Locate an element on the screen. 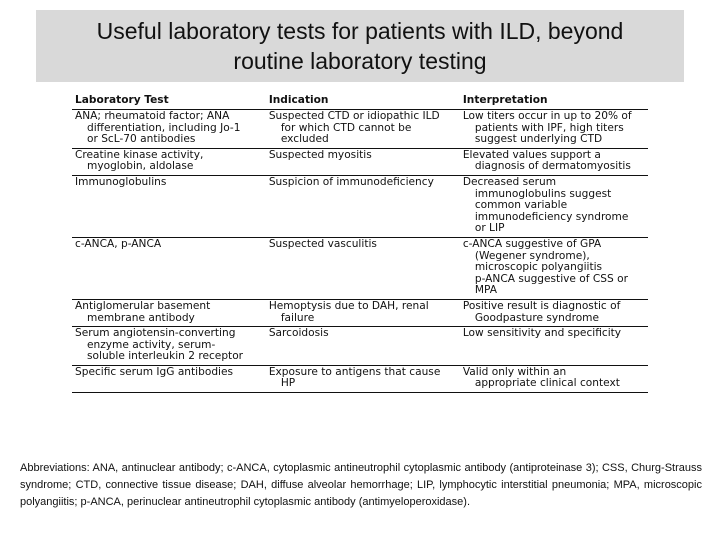 This screenshot has height=540, width=720. table-cell: Antiglomerular basement membrane antibody is located at coordinates (169, 313).